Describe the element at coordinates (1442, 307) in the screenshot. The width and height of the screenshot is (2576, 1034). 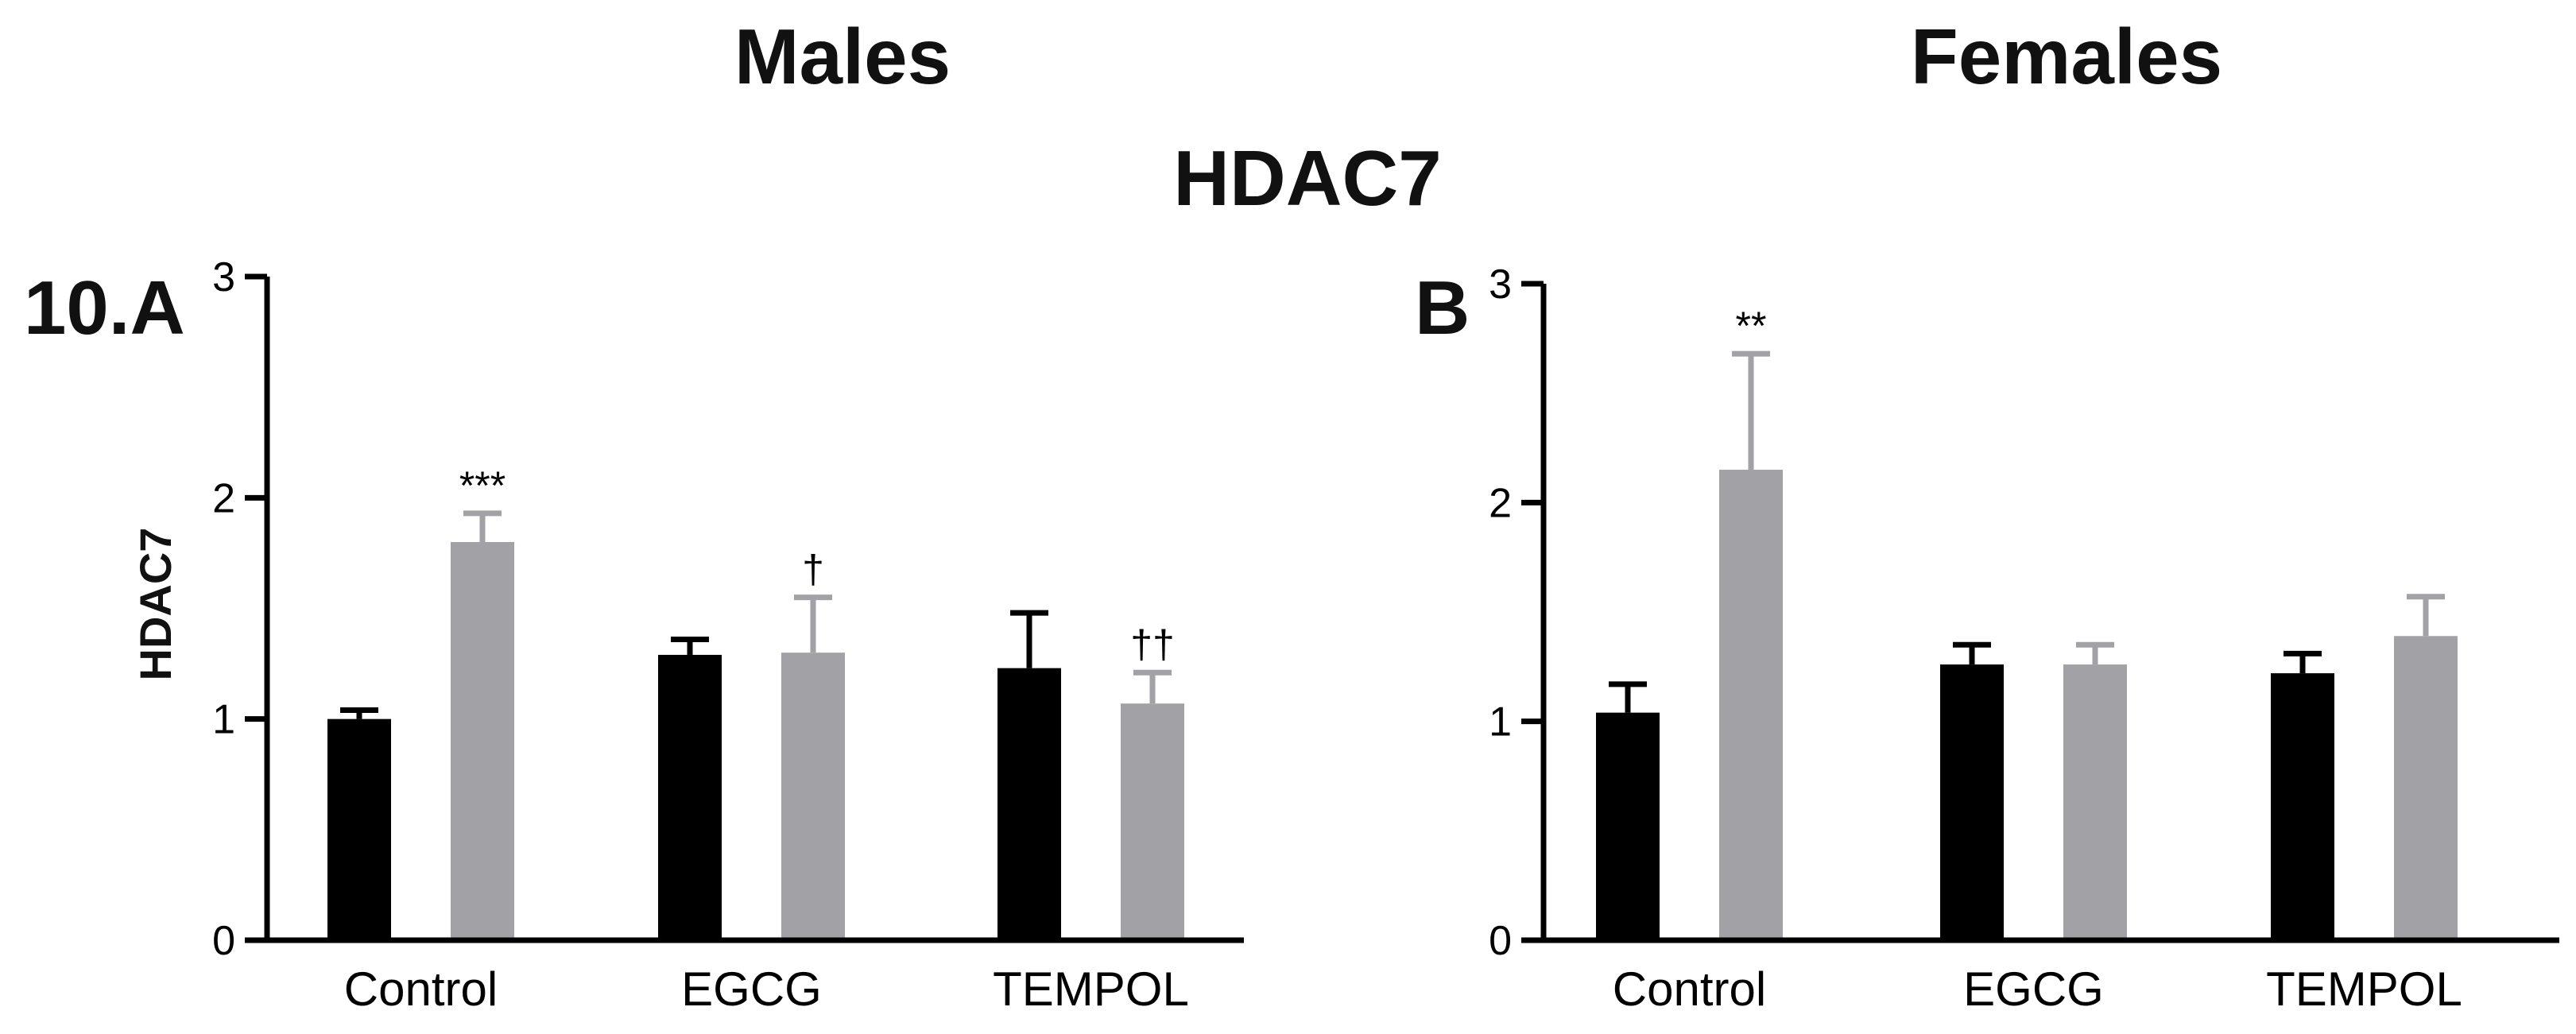
I see `panel-label-b: B` at that location.